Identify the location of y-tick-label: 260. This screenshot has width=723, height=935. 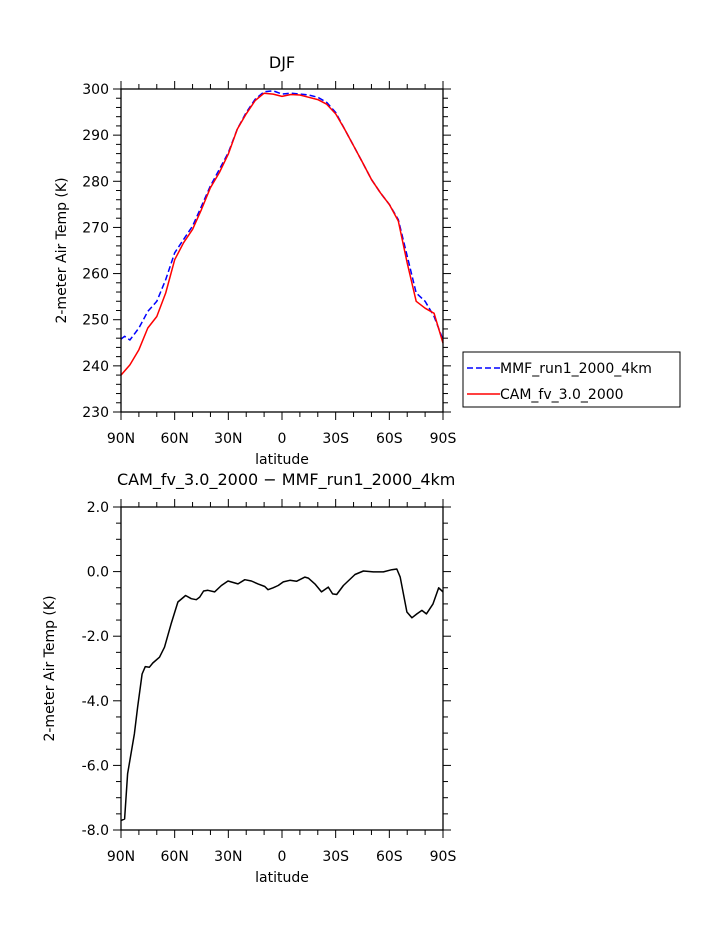
(95, 275).